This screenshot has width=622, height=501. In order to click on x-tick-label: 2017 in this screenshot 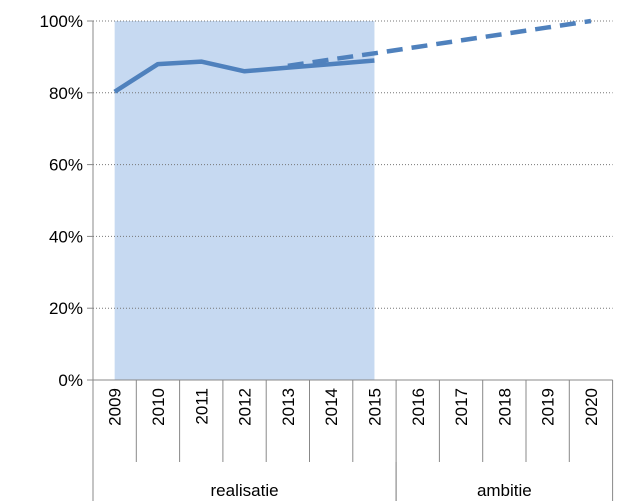, I will do `click(461, 407)`.